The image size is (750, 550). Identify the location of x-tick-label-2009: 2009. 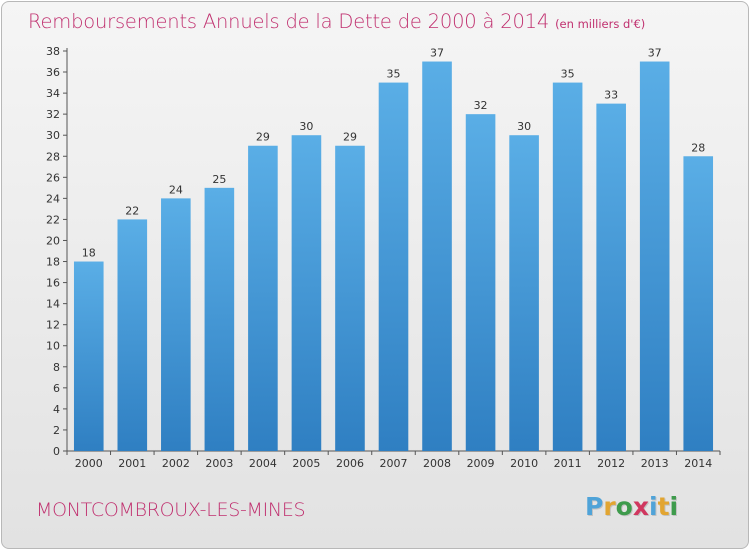
(481, 463).